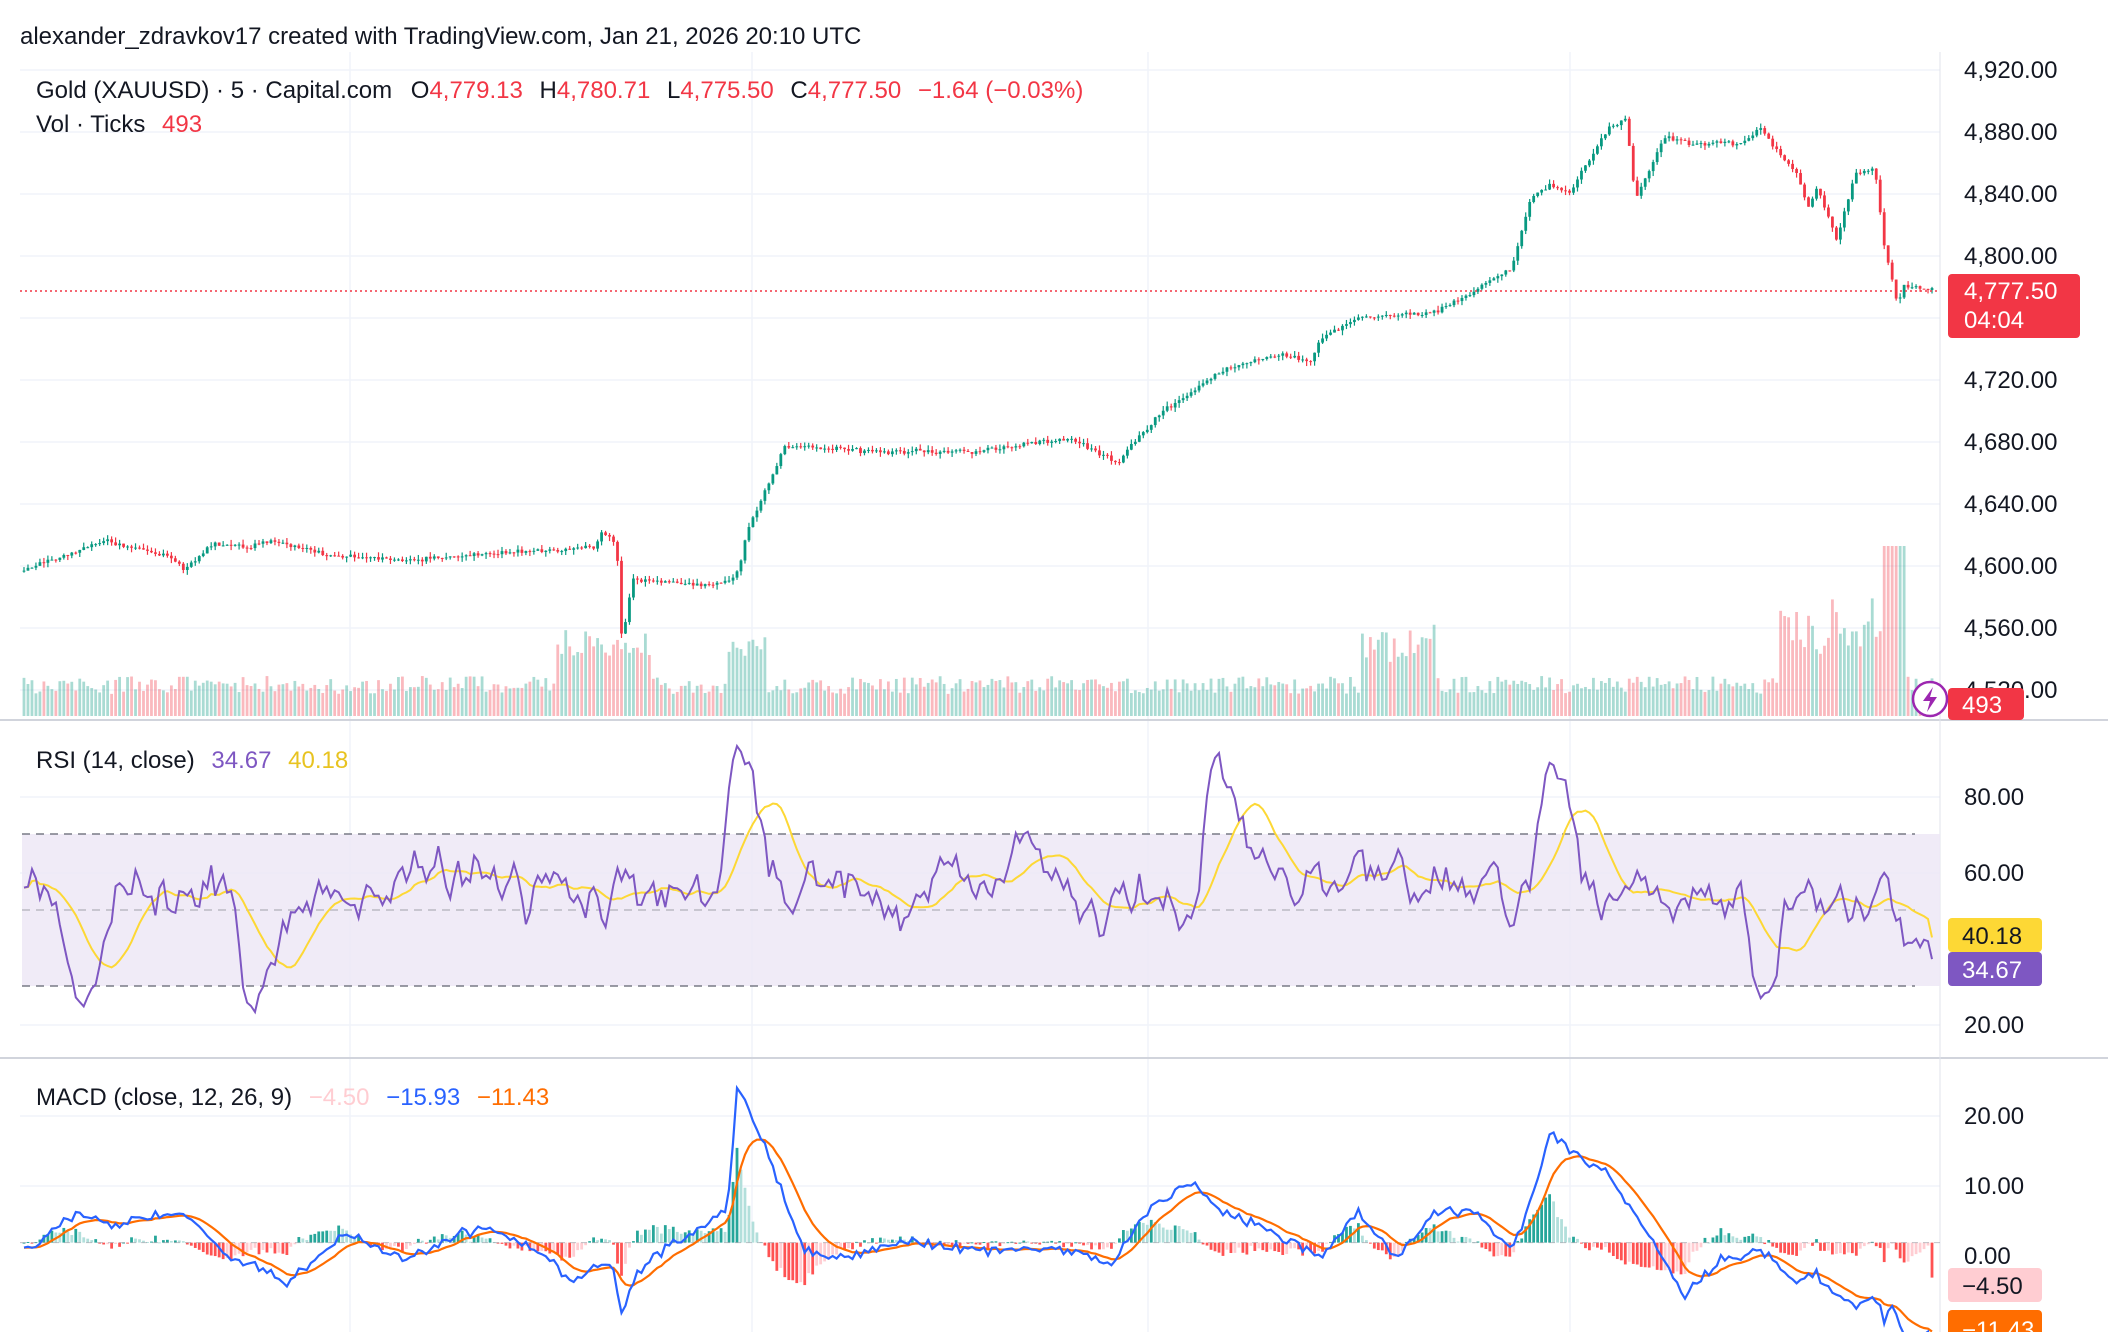 The width and height of the screenshot is (2108, 1332). I want to click on lightning-icon, so click(1930, 699).